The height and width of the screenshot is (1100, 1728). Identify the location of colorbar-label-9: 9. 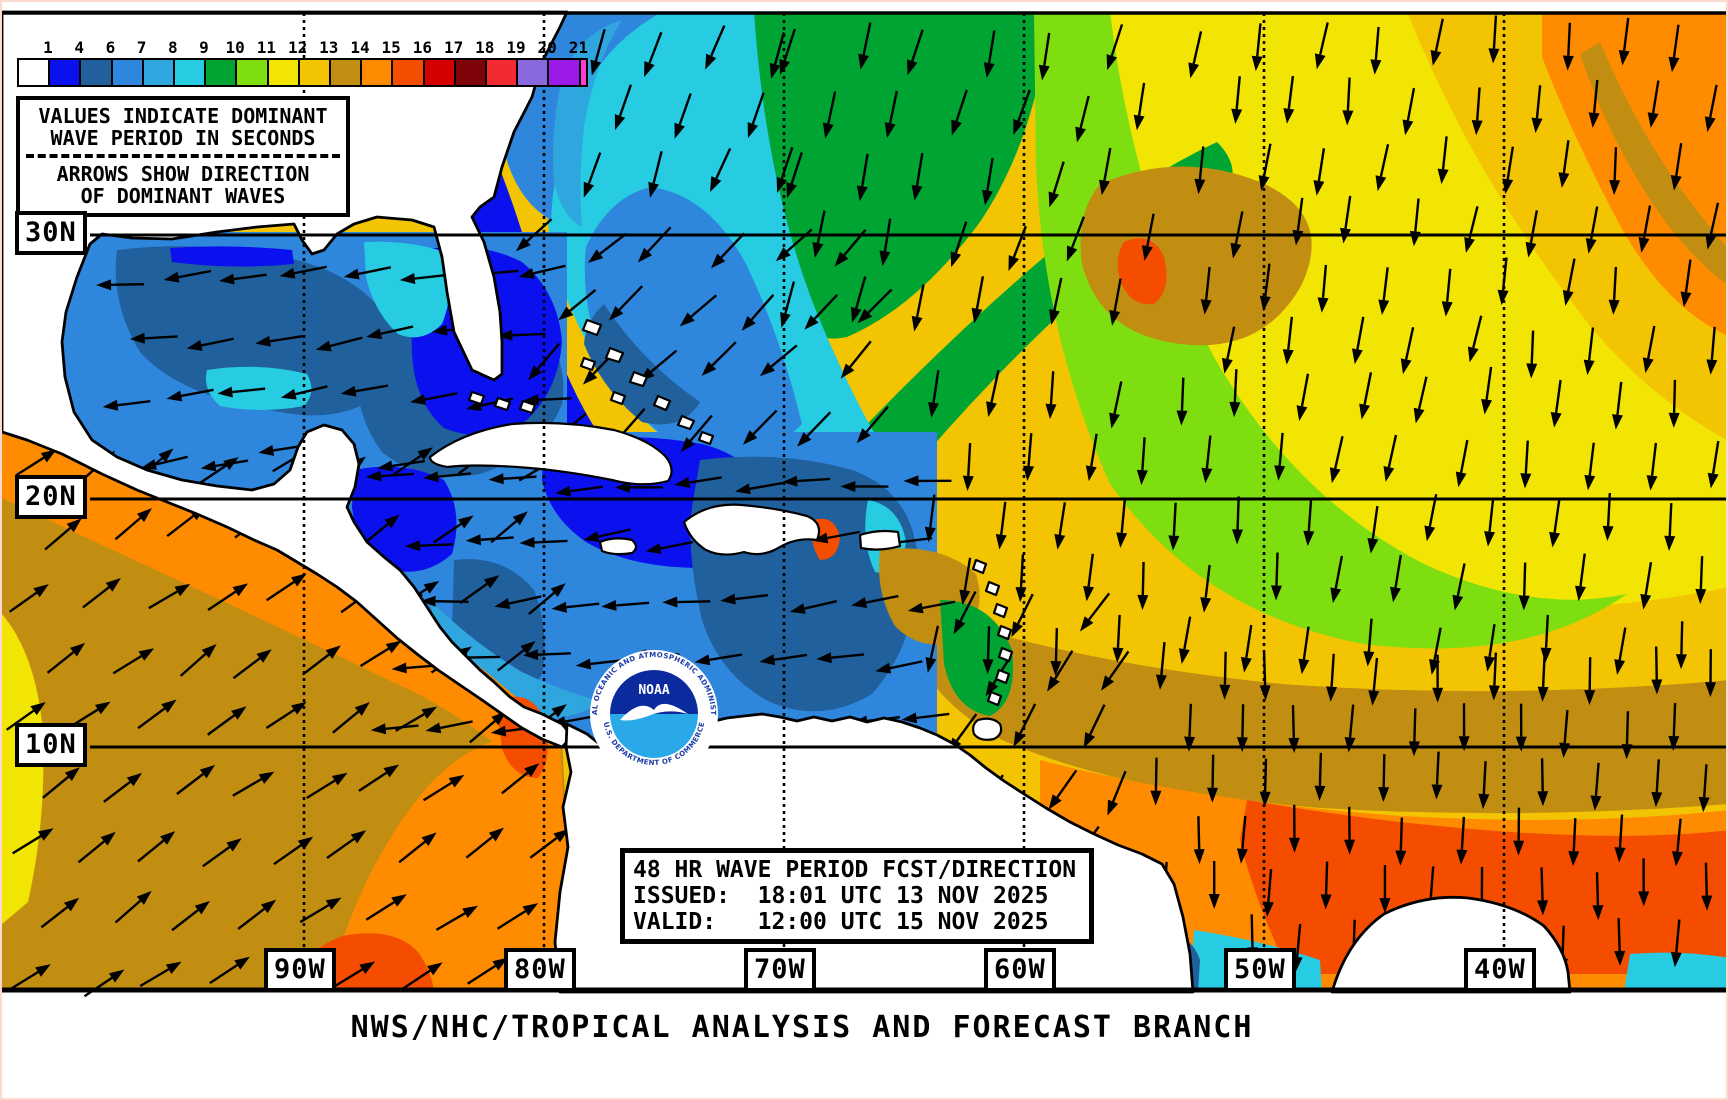
(204, 47).